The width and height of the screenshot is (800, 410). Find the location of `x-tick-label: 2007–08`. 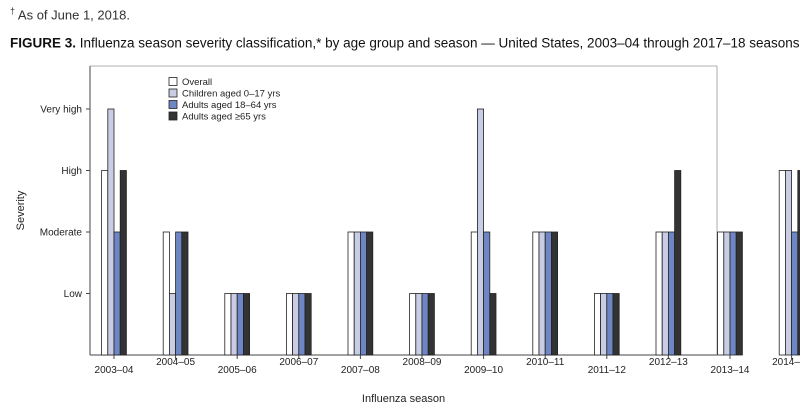

x-tick-label: 2007–08 is located at coordinates (360, 370).